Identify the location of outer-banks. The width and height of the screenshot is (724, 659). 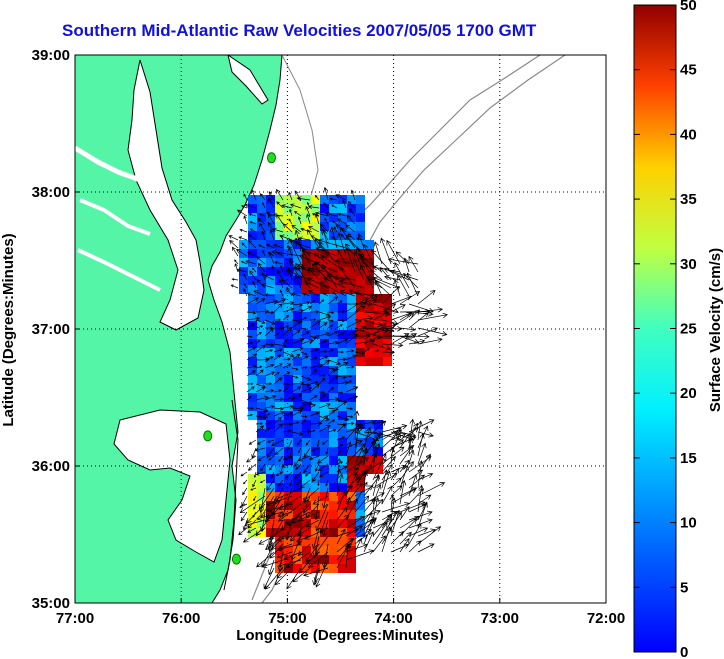
(231, 495).